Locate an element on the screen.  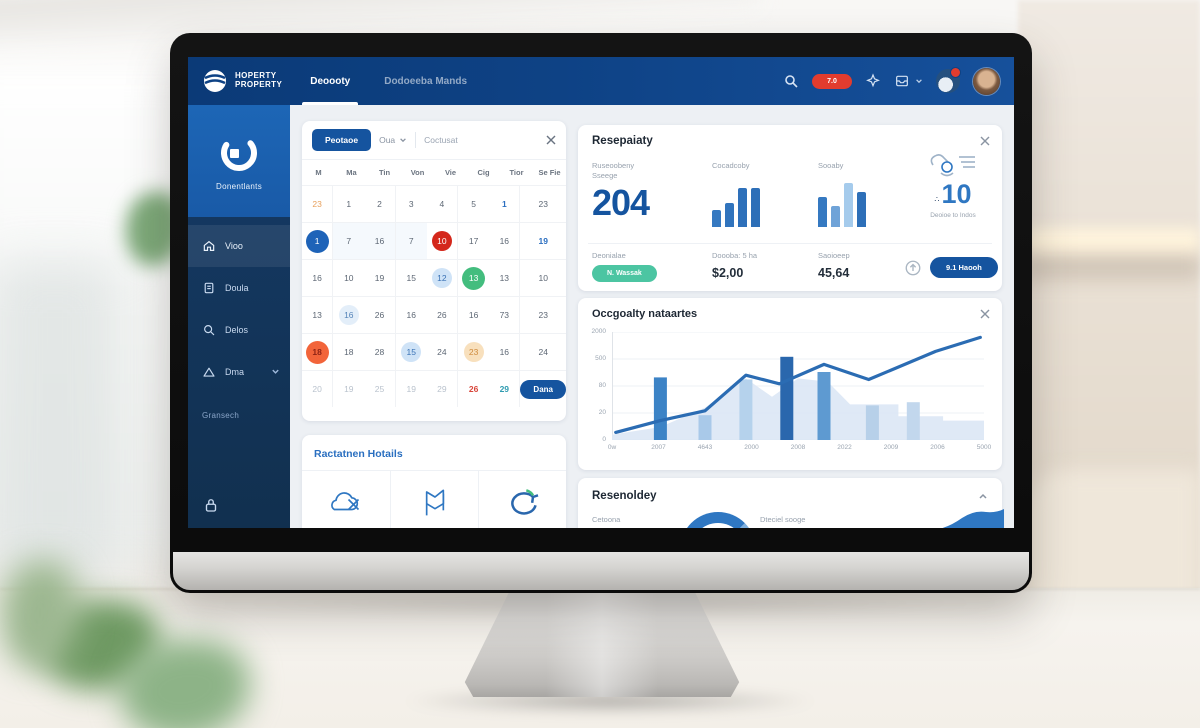
calendar-day-number: 5 is located at coordinates (473, 204).